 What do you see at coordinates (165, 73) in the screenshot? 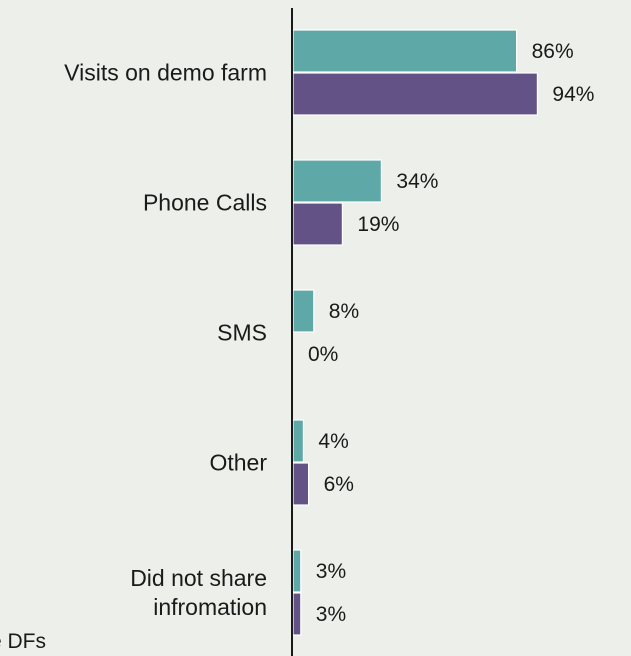
I see `category-label: Visits on demo farm` at bounding box center [165, 73].